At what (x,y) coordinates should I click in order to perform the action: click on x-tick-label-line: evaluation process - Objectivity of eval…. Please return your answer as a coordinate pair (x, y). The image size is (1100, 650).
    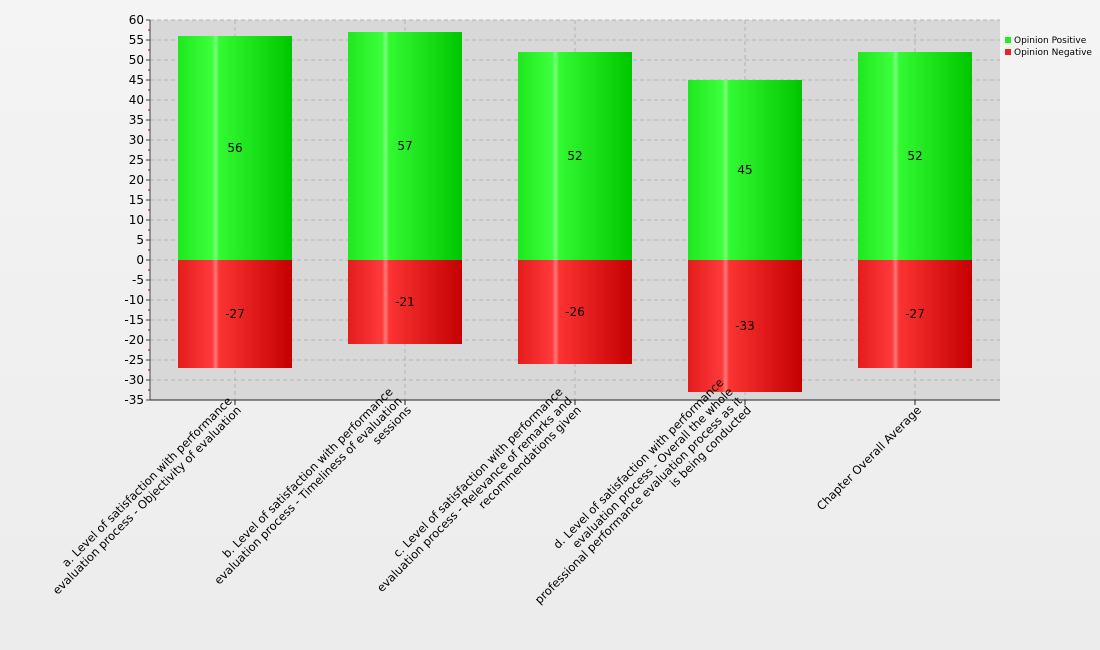
    Looking at the image, I should click on (147, 500).